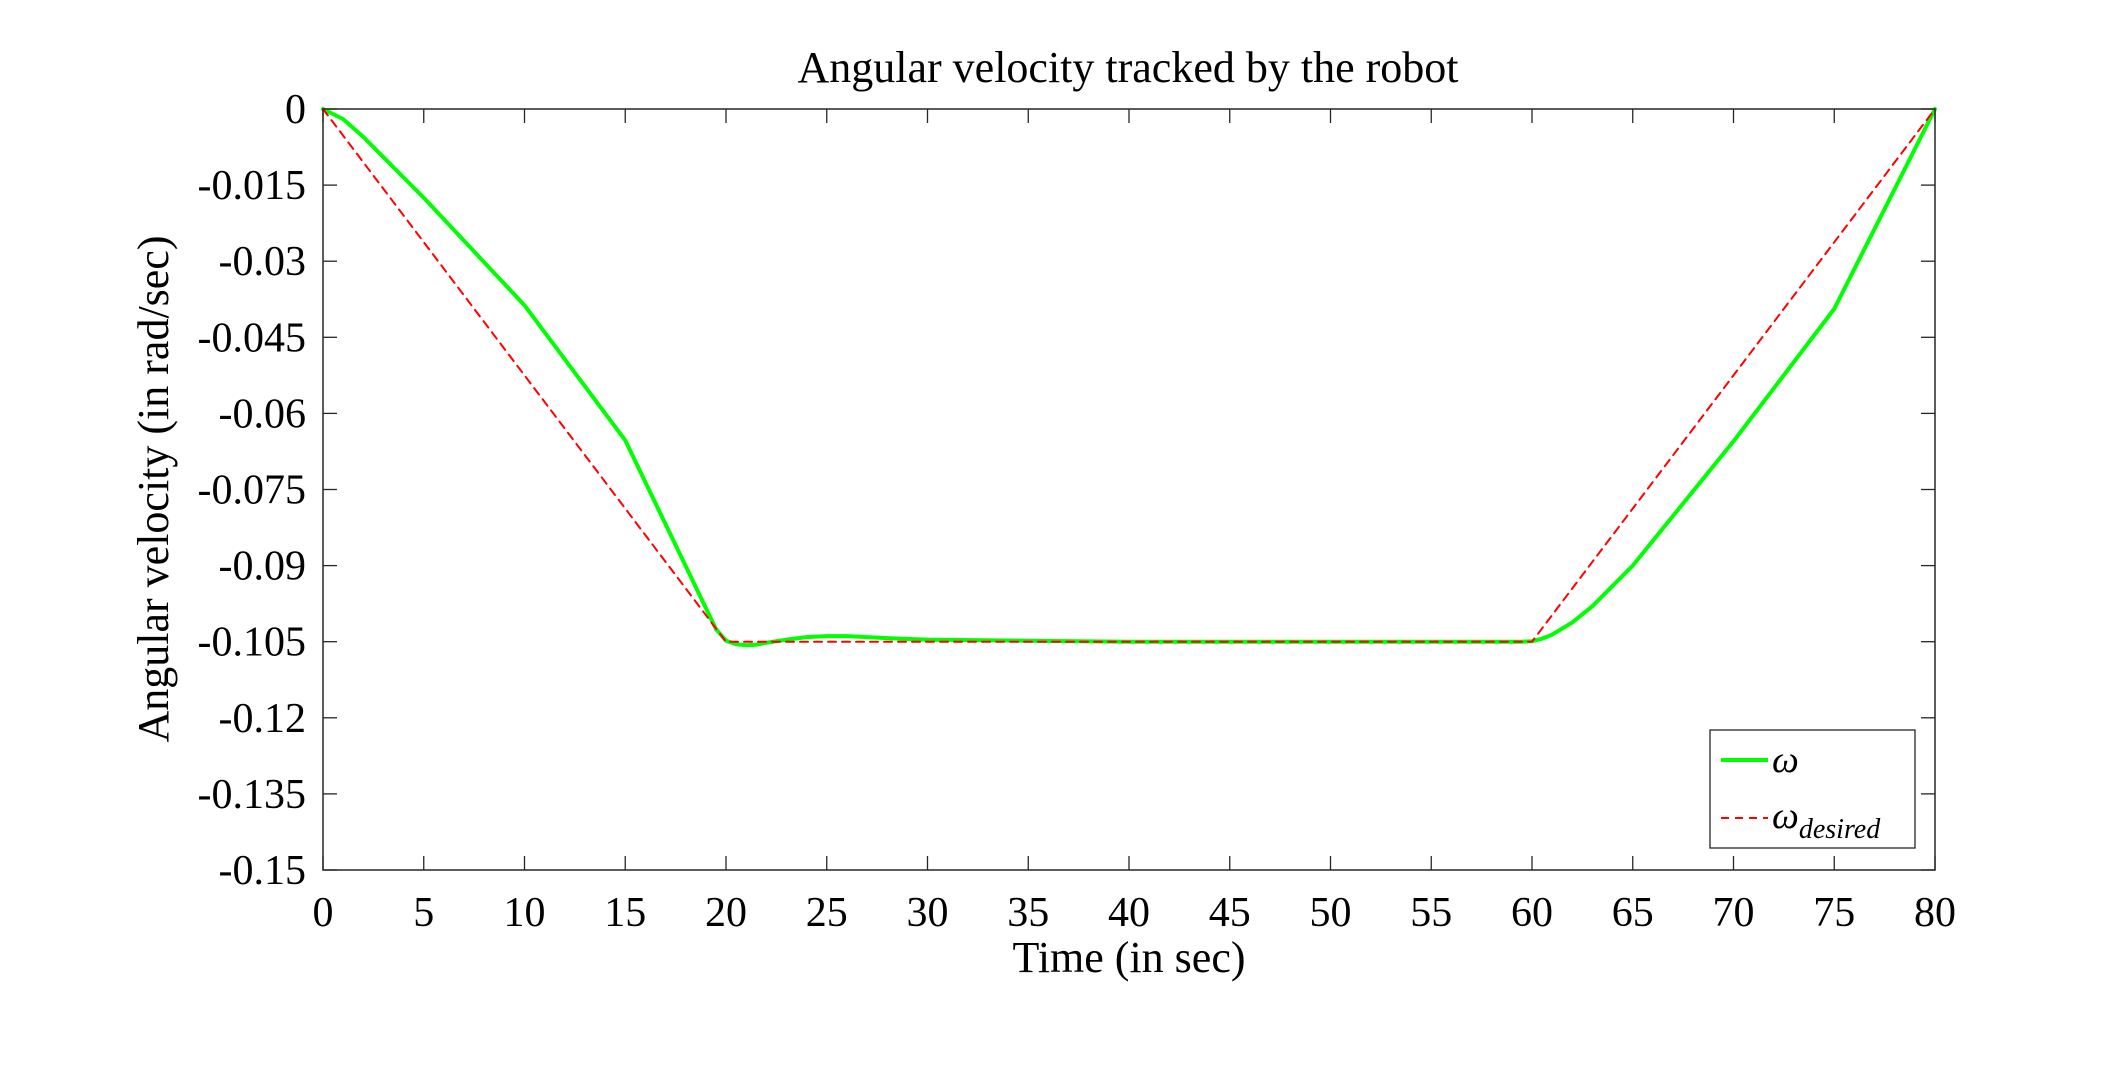 This screenshot has height=1073, width=2128. What do you see at coordinates (295, 110) in the screenshot?
I see `y-tick-label: 0` at bounding box center [295, 110].